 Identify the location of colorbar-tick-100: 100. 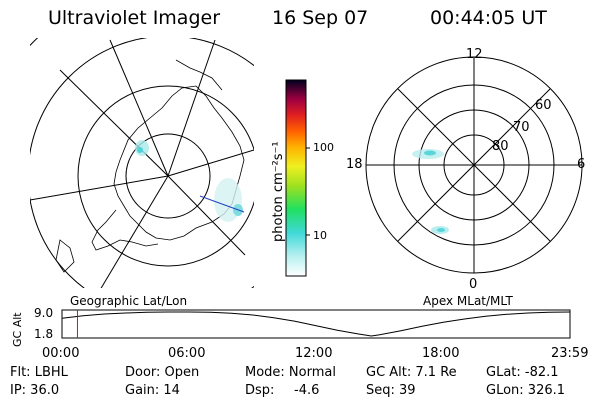
(323, 147).